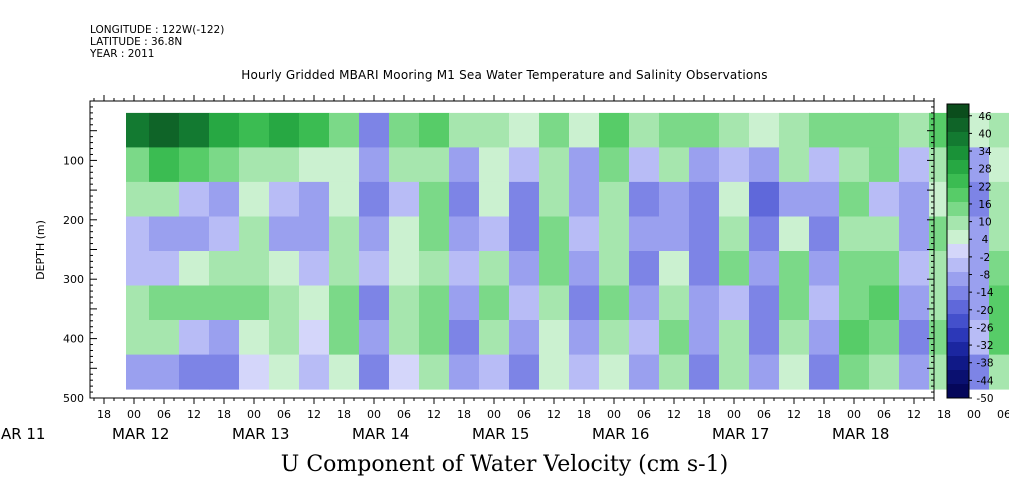  What do you see at coordinates (380, 434) in the screenshot?
I see `x-day-label: MAR 14` at bounding box center [380, 434].